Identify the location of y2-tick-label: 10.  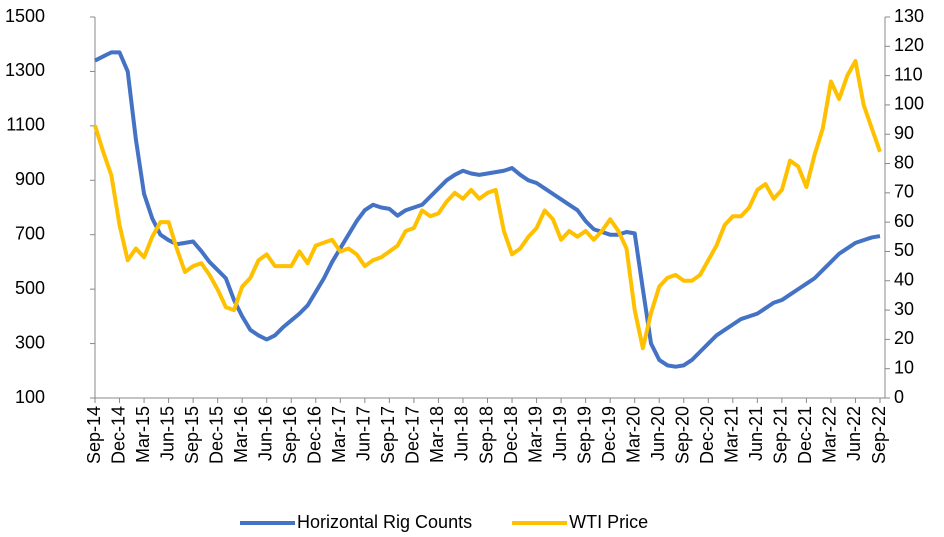
(904, 367).